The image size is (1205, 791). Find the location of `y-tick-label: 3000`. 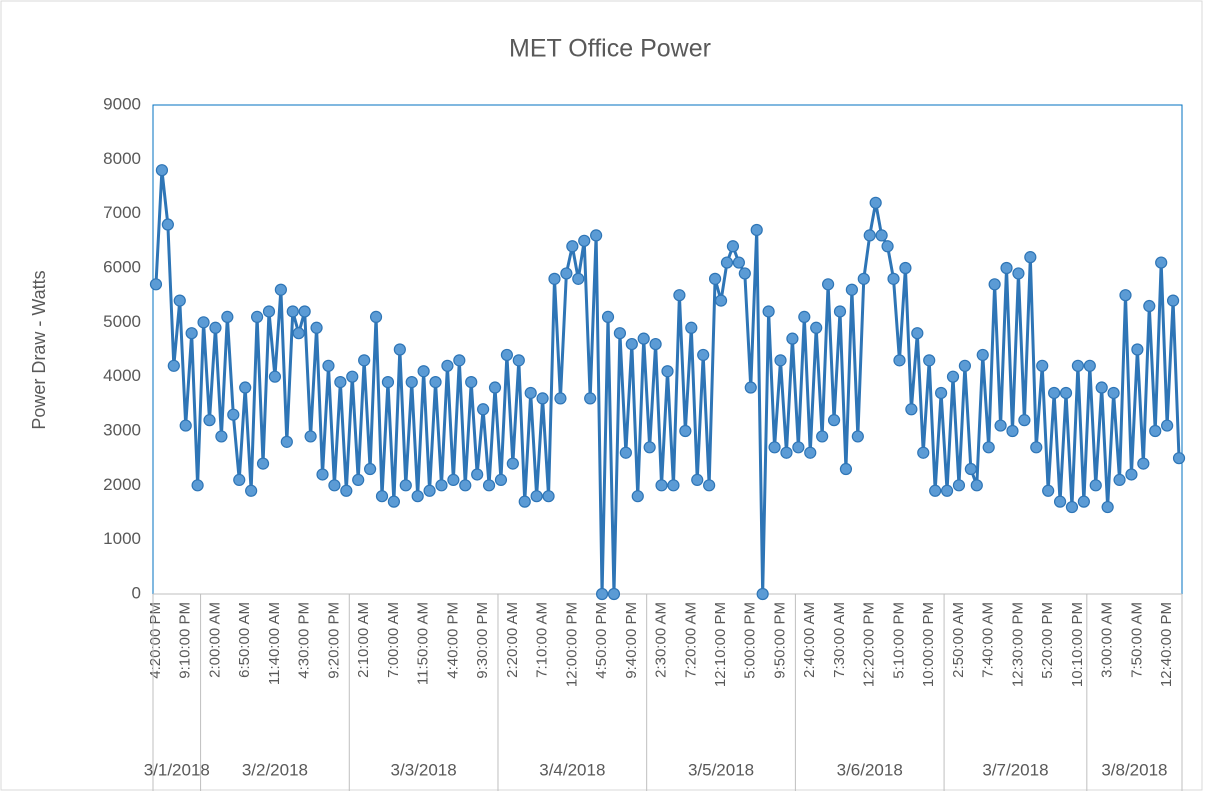

y-tick-label: 3000 is located at coordinates (122, 429).